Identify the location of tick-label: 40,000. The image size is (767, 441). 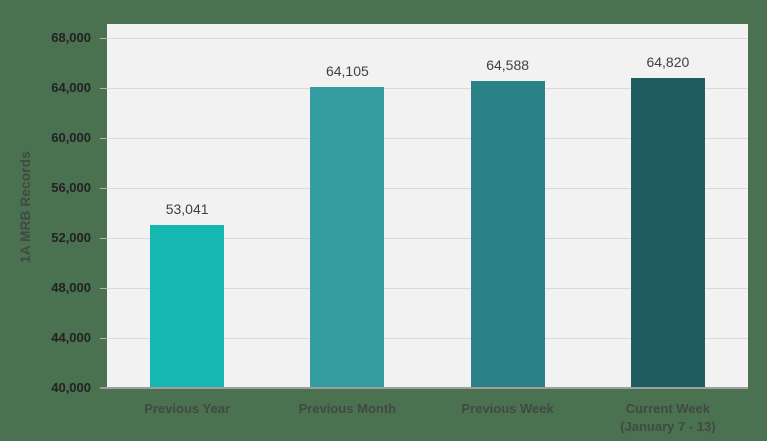
(71, 387).